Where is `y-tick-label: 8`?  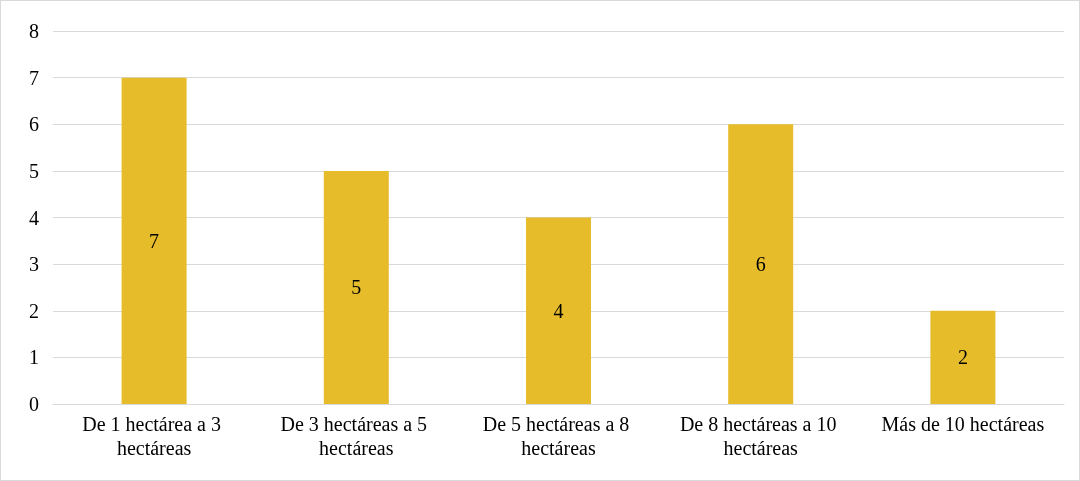
y-tick-label: 8 is located at coordinates (34, 31).